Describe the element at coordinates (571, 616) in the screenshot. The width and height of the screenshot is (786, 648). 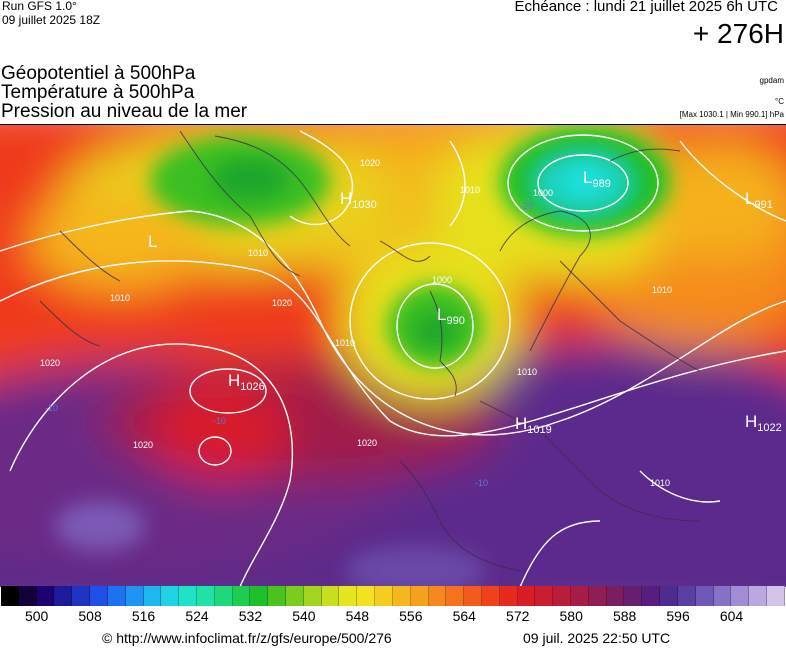
I see `colorbar-label-580: 580` at that location.